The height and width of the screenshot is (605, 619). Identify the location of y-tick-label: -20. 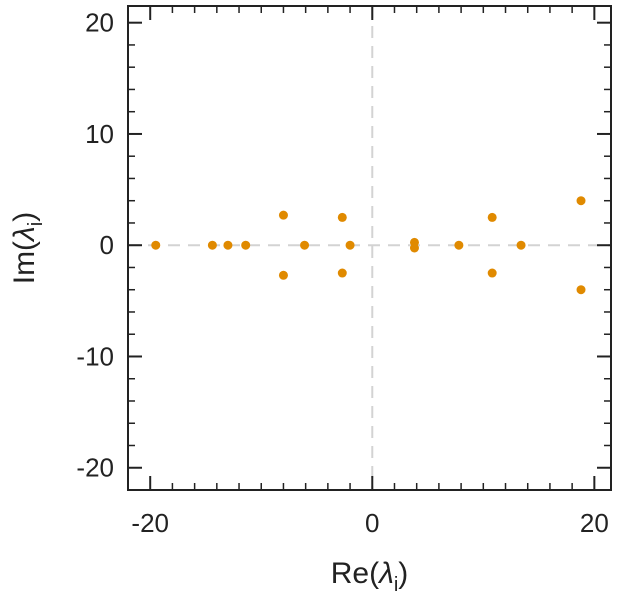
(95, 468).